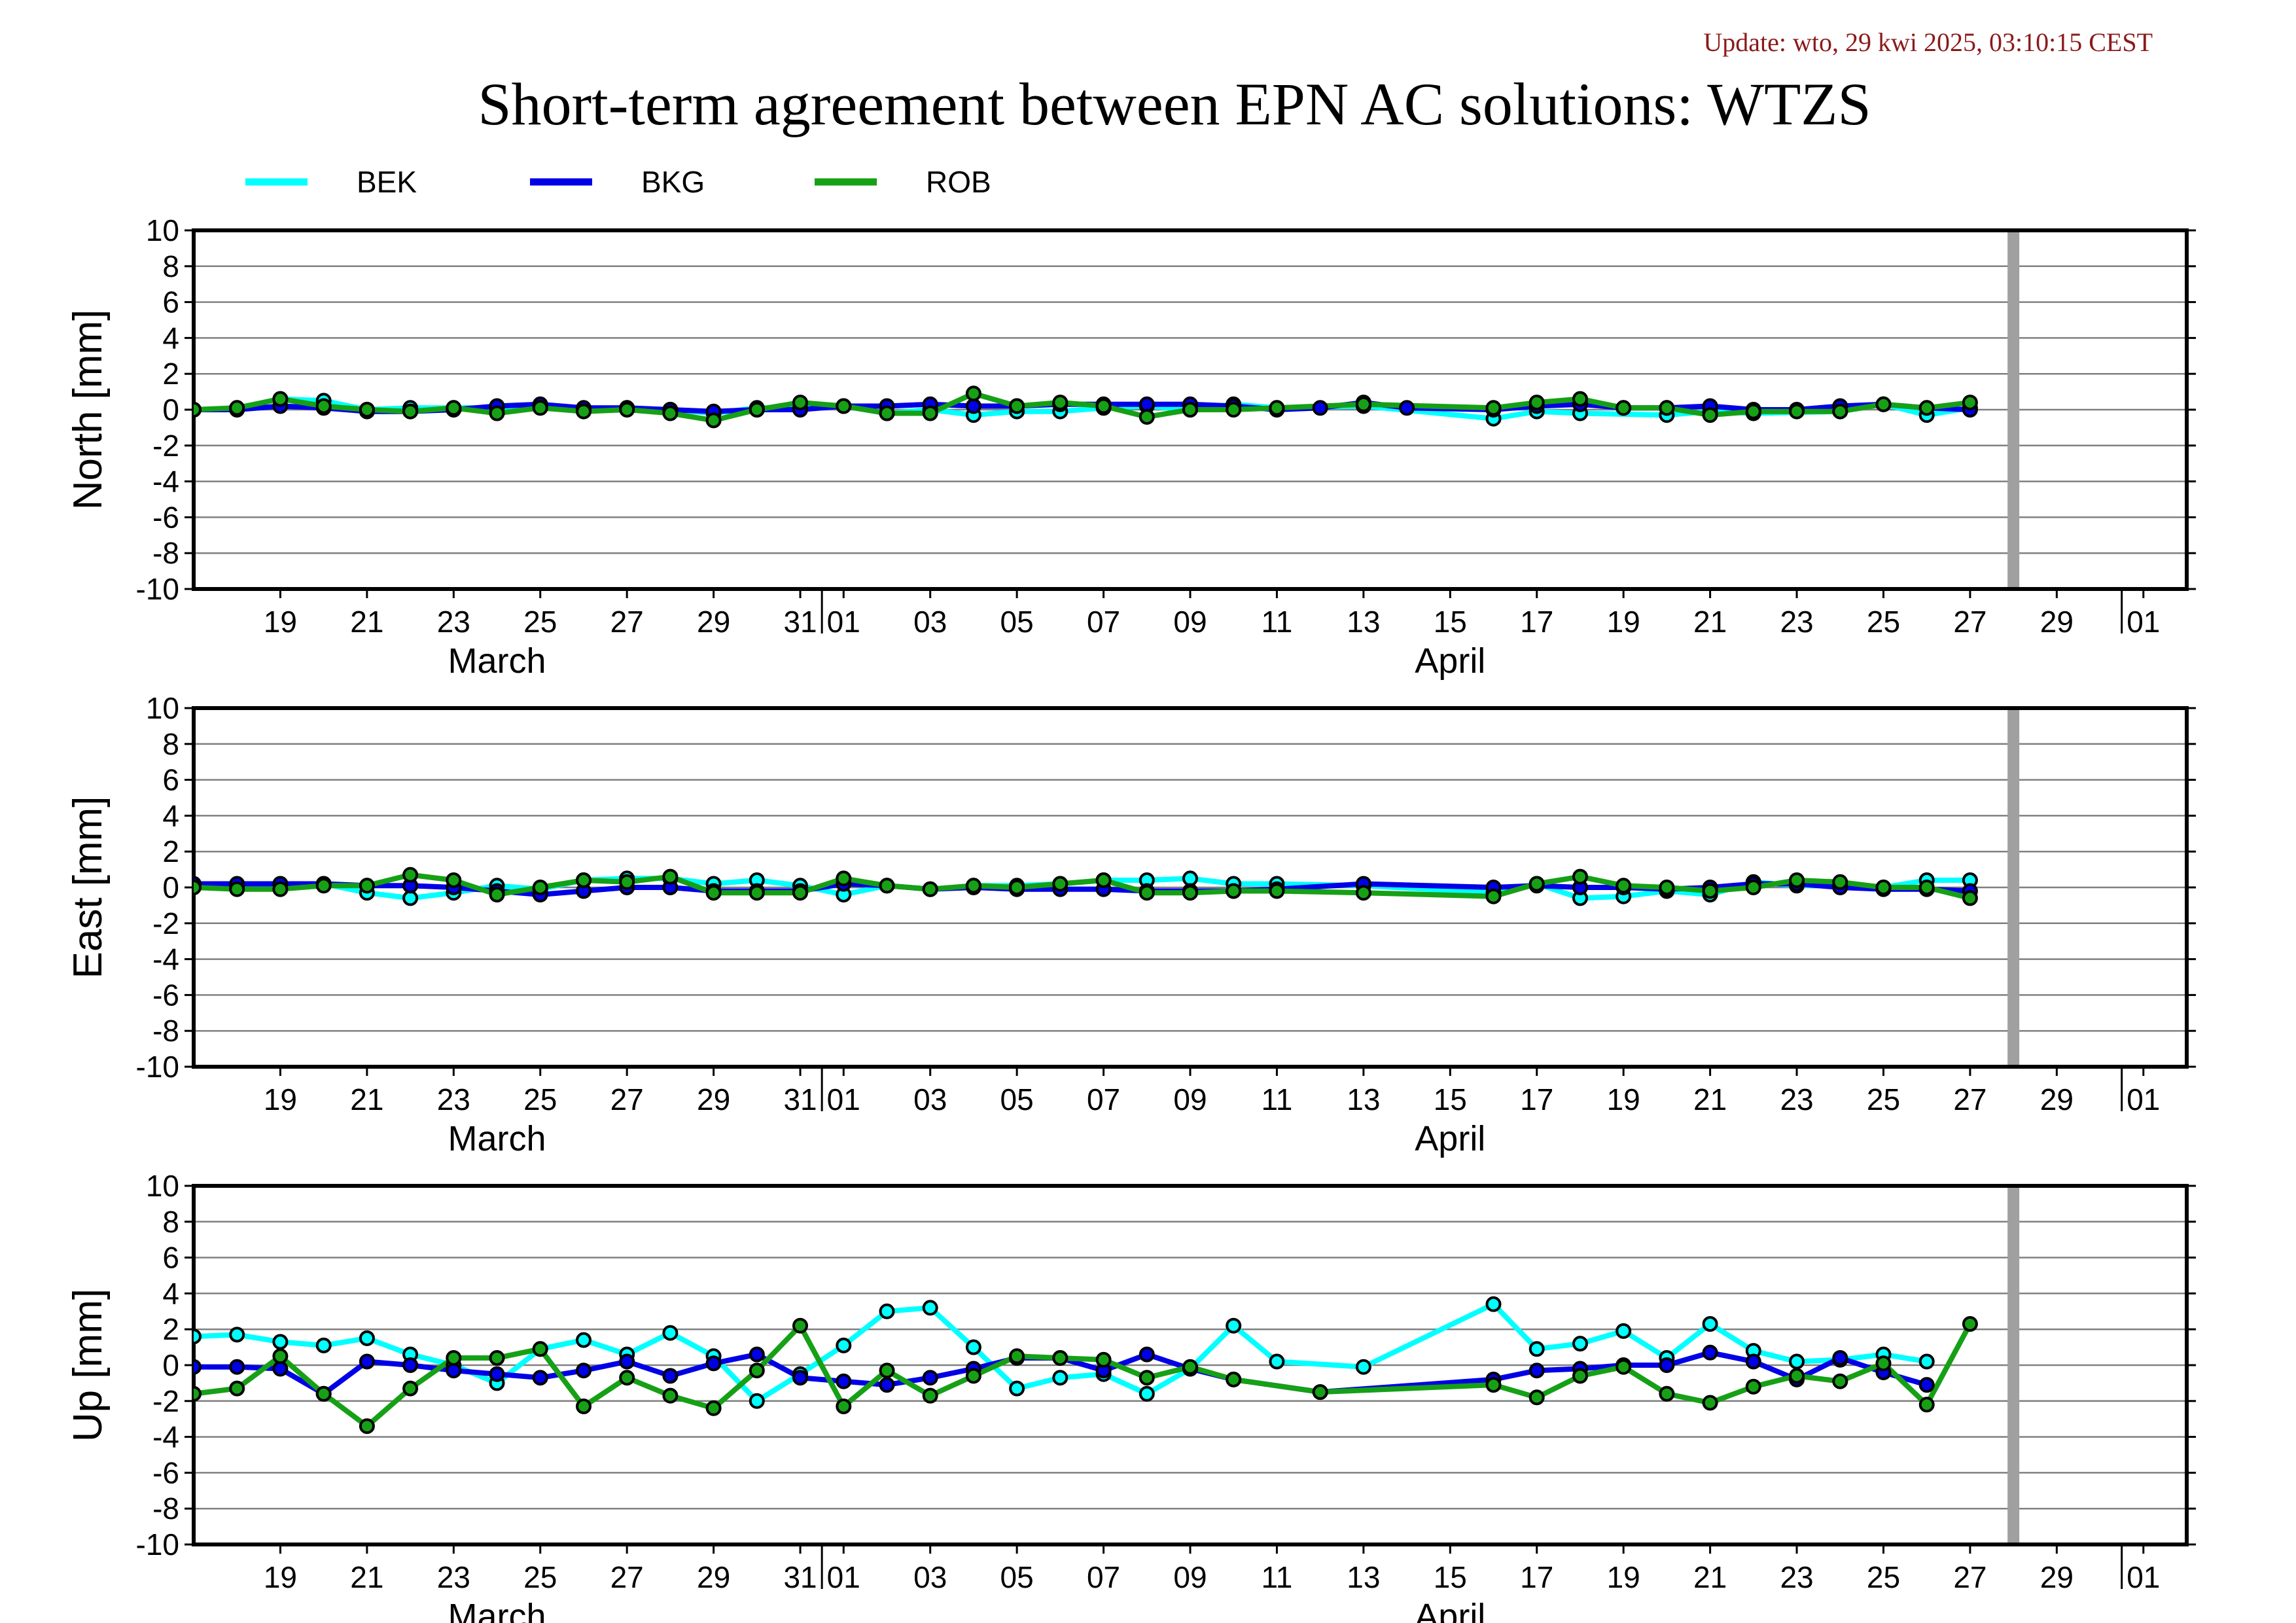  What do you see at coordinates (88, 1366) in the screenshot?
I see `y-axis-label: Up [mm]` at bounding box center [88, 1366].